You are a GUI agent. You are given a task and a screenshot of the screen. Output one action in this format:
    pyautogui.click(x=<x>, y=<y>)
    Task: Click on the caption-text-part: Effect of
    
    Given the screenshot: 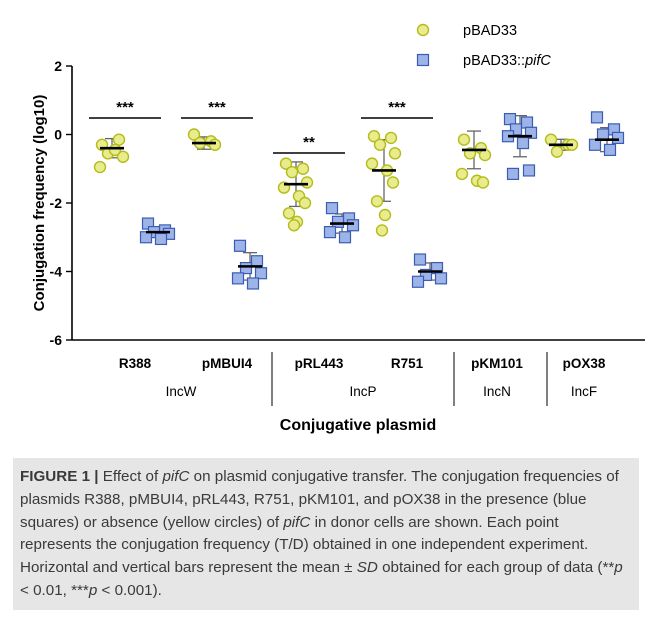 What is the action you would take?
    pyautogui.click(x=132, y=476)
    